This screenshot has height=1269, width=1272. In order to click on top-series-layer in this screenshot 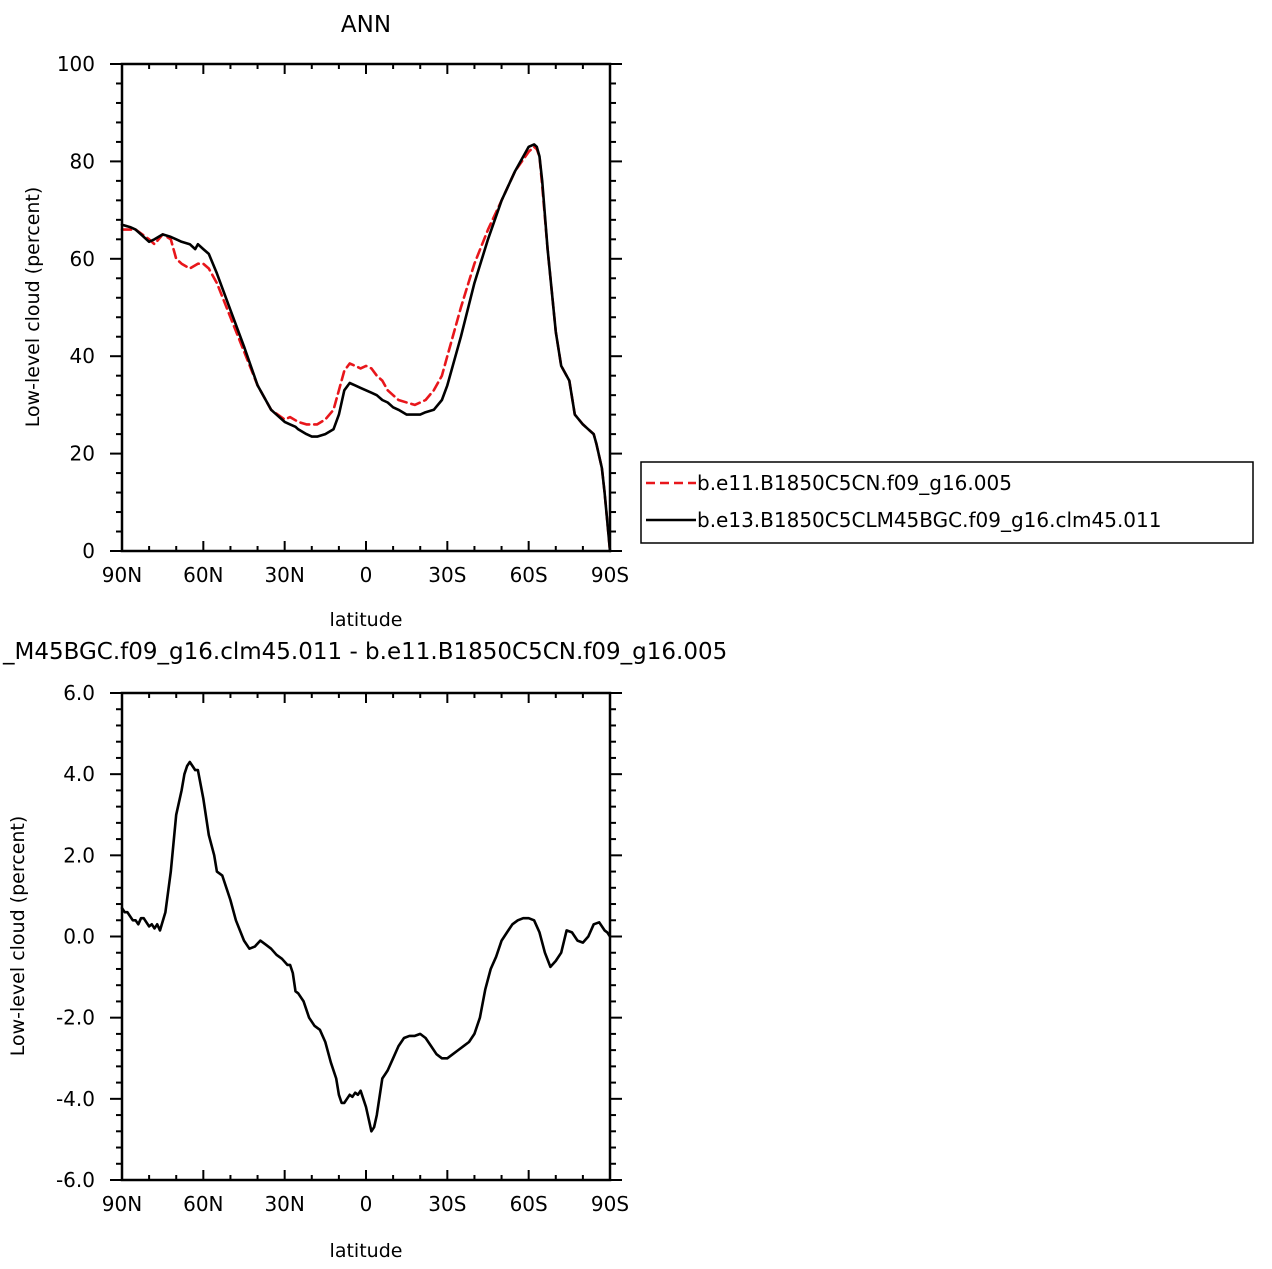, I will do `click(366, 348)`.